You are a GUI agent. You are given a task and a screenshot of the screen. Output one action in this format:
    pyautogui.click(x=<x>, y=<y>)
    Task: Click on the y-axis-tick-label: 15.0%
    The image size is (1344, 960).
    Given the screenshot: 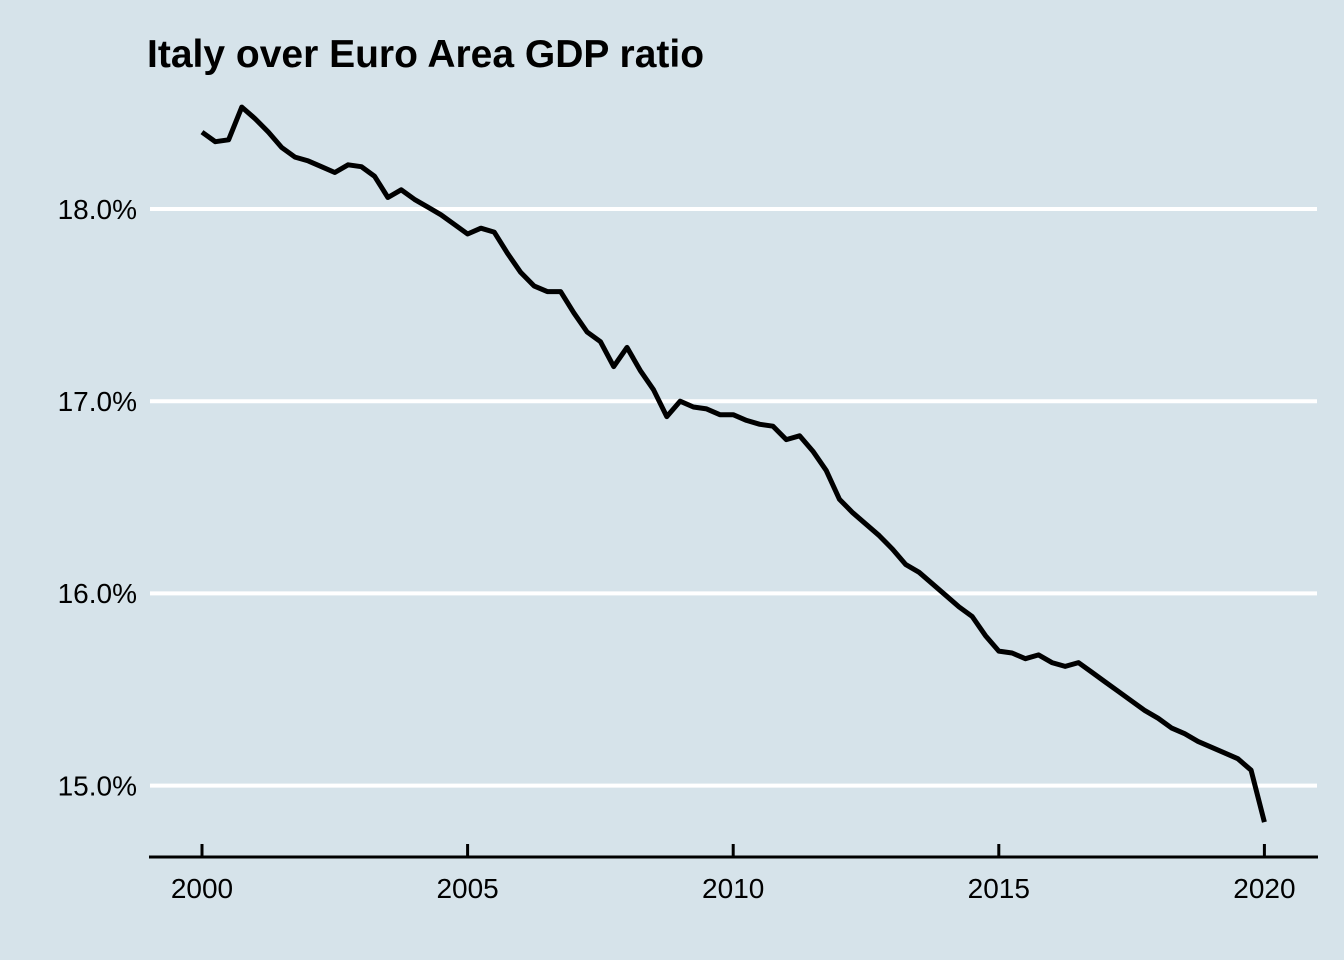 What is the action you would take?
    pyautogui.click(x=97, y=785)
    